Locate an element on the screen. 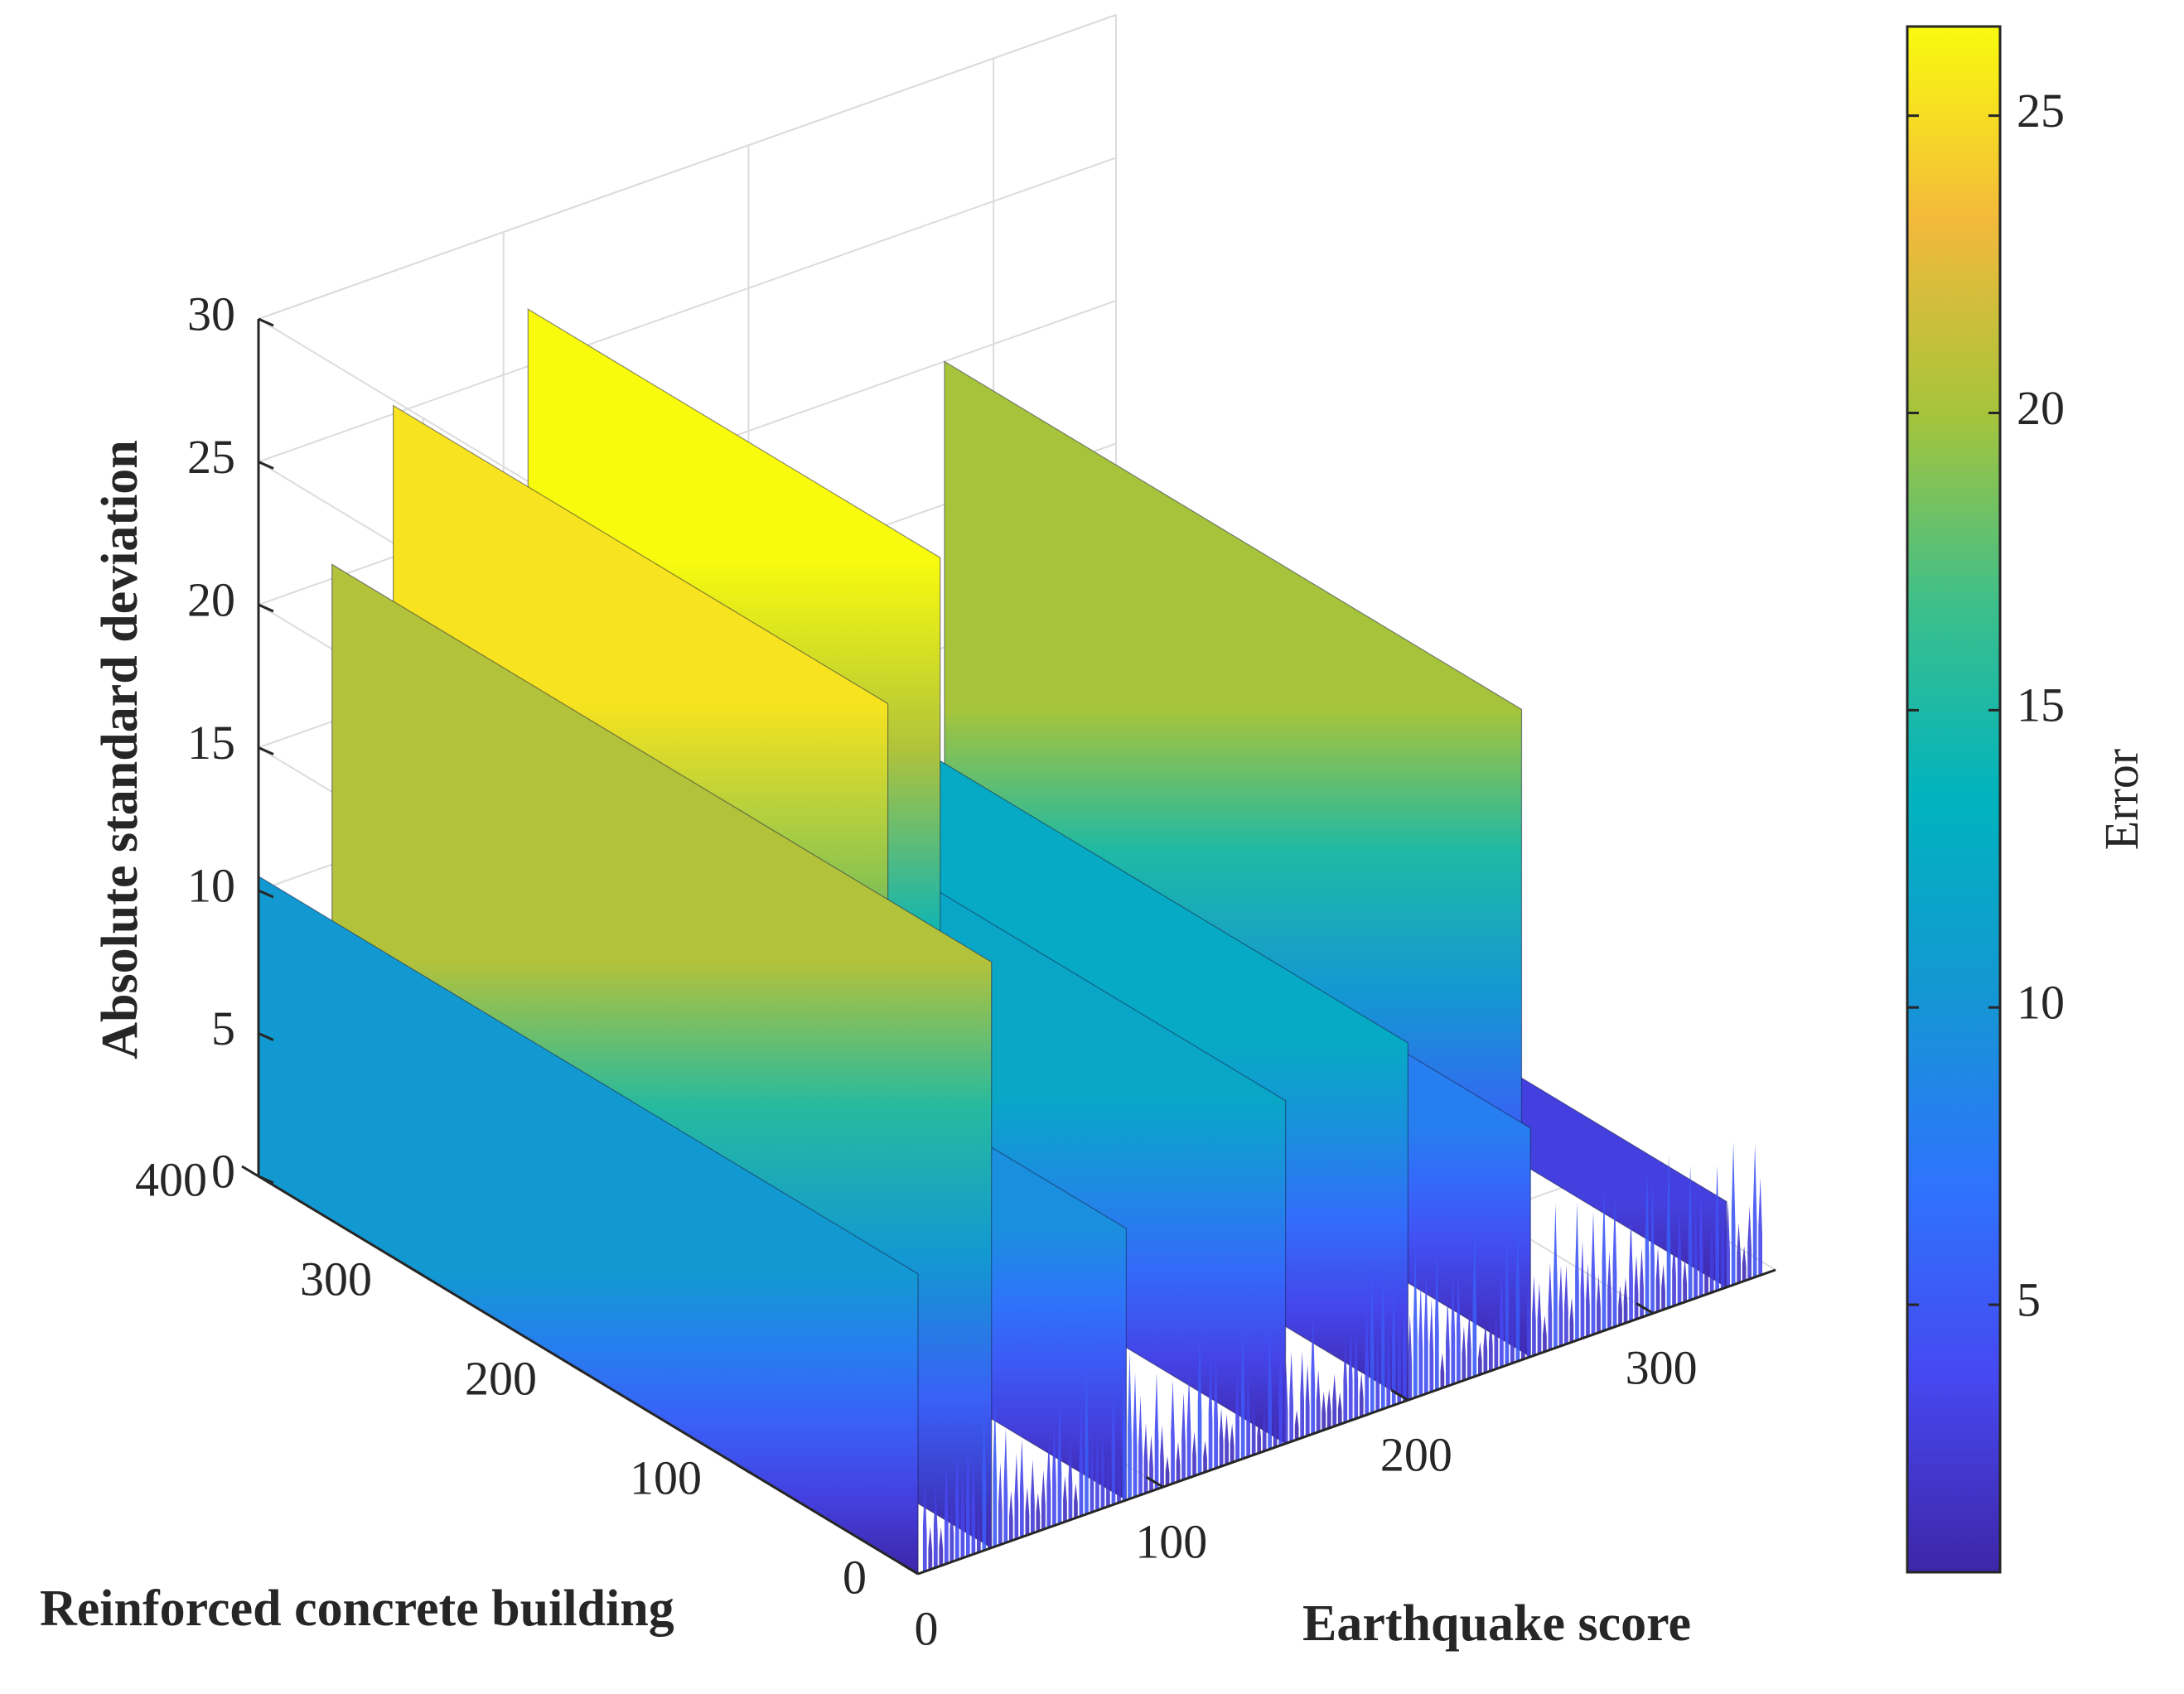 This screenshot has width=2184, height=1694. y-tick-label: 200 is located at coordinates (501, 1378).